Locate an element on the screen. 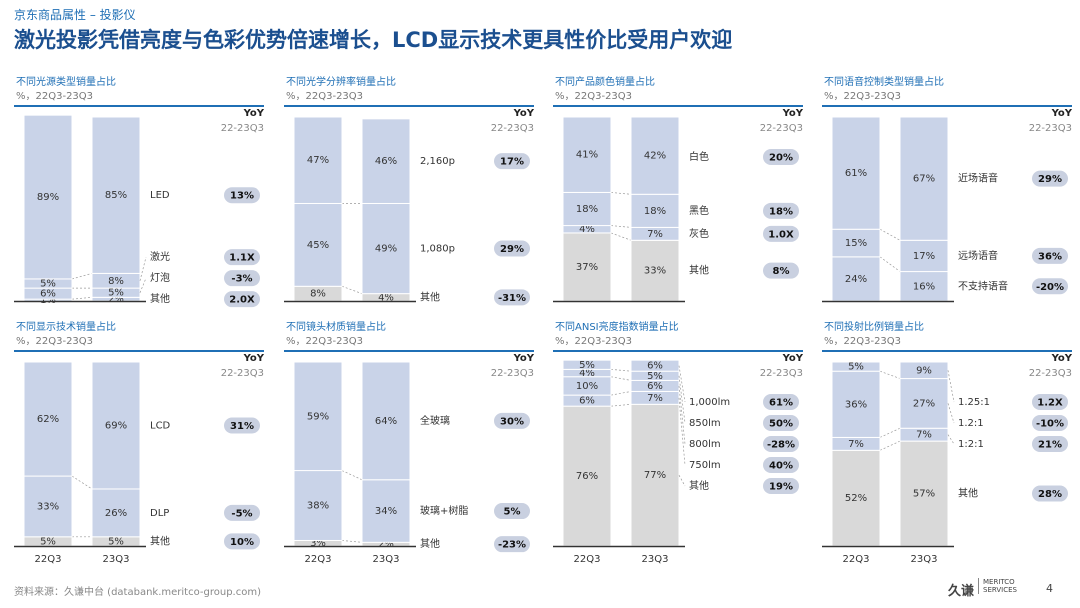  bar-value-4-0-0: 5% is located at coordinates (48, 541).